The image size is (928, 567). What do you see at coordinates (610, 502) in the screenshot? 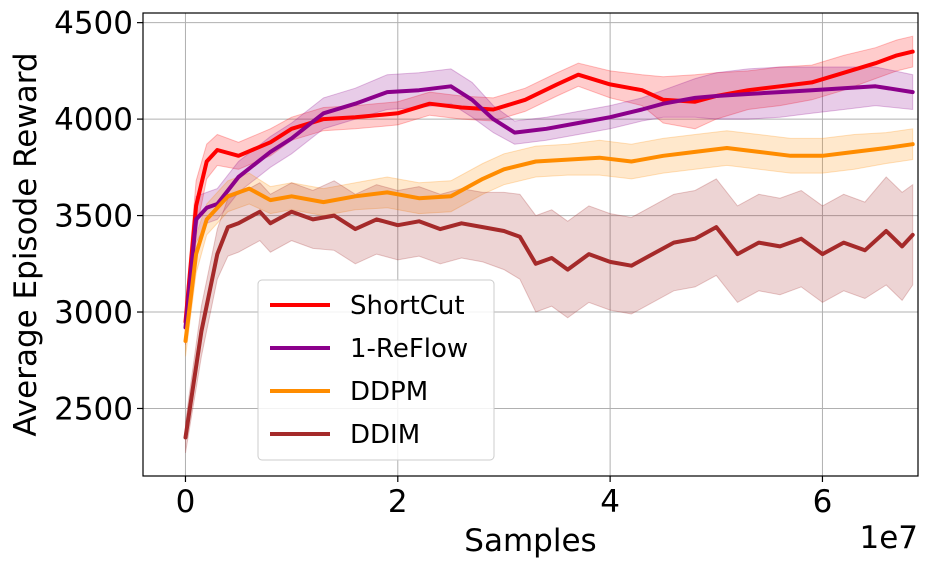
I see `x-tick-label: 4` at bounding box center [610, 502].